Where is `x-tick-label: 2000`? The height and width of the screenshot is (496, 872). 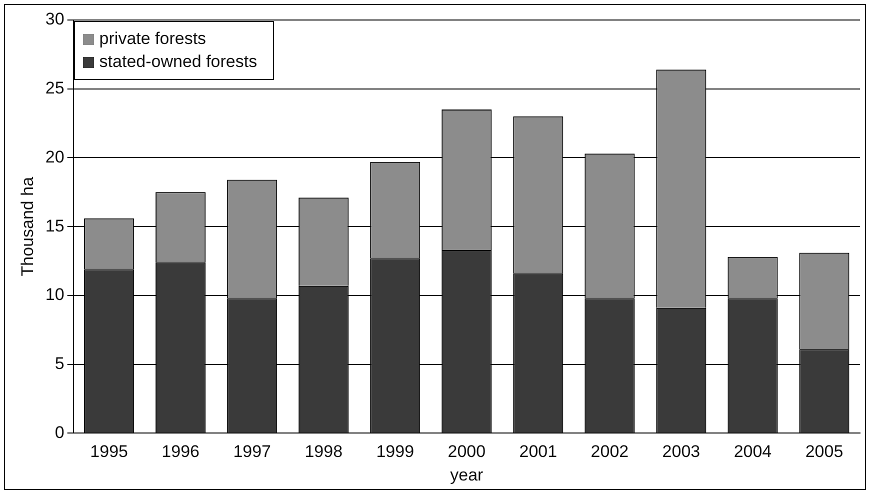
x-tick-label: 2000 is located at coordinates (467, 452).